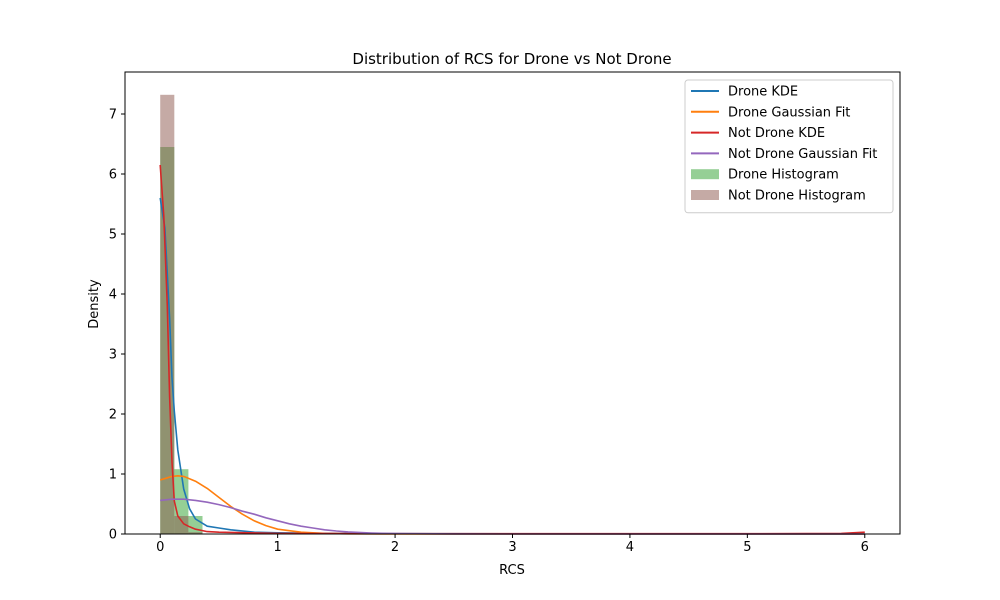  I want to click on x-axis-label: RCS, so click(512, 570).